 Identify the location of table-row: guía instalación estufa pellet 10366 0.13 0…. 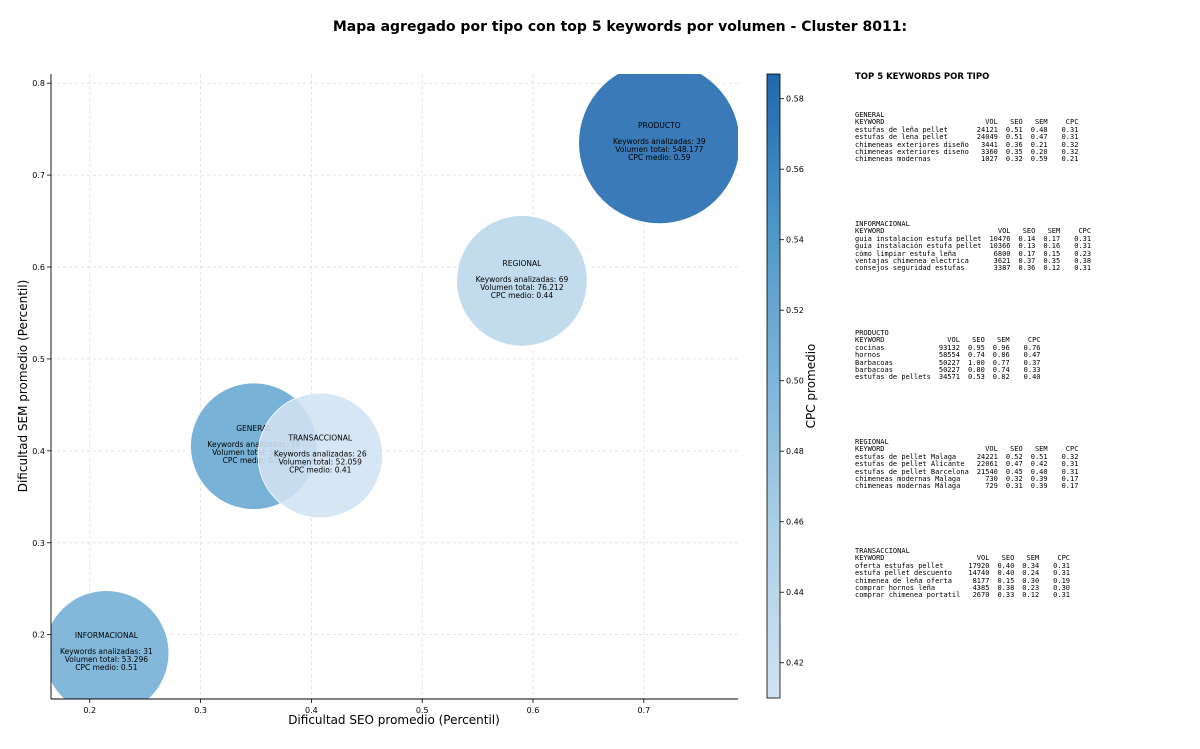
(973, 246).